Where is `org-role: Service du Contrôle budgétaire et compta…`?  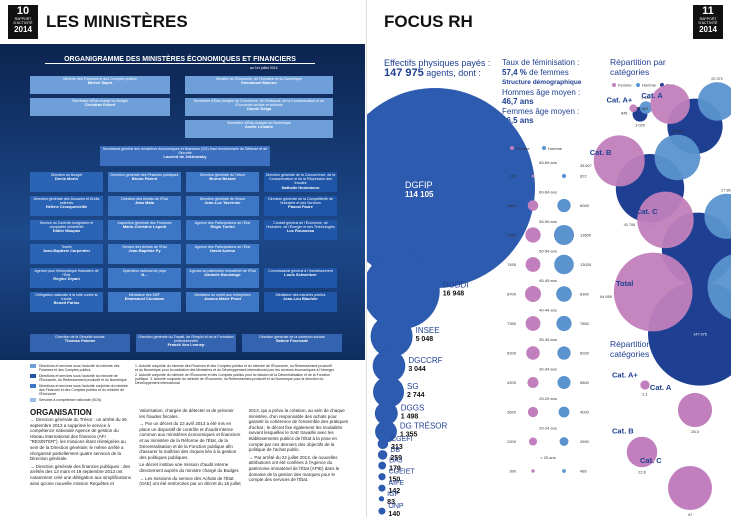
org-role: Service du Contrôle budgétaire et compta… is located at coordinates (66, 225).